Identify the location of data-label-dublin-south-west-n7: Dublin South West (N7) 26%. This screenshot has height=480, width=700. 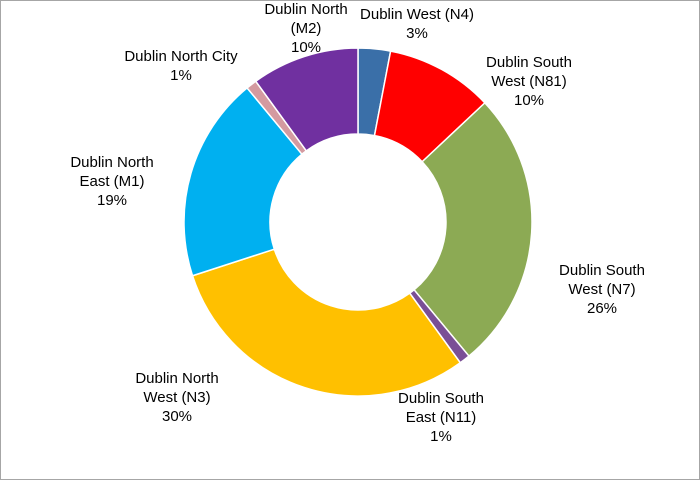
(602, 289).